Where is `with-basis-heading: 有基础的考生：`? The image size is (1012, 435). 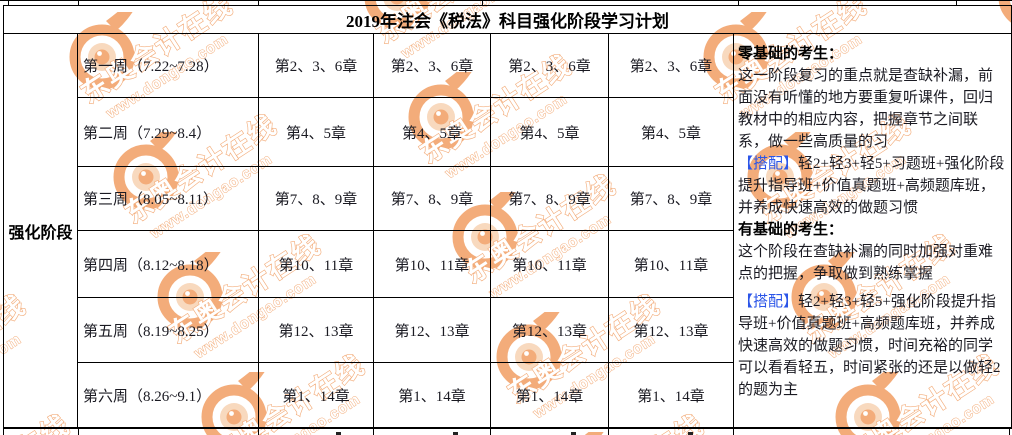
with-basis-heading: 有基础的考生： is located at coordinates (791, 229).